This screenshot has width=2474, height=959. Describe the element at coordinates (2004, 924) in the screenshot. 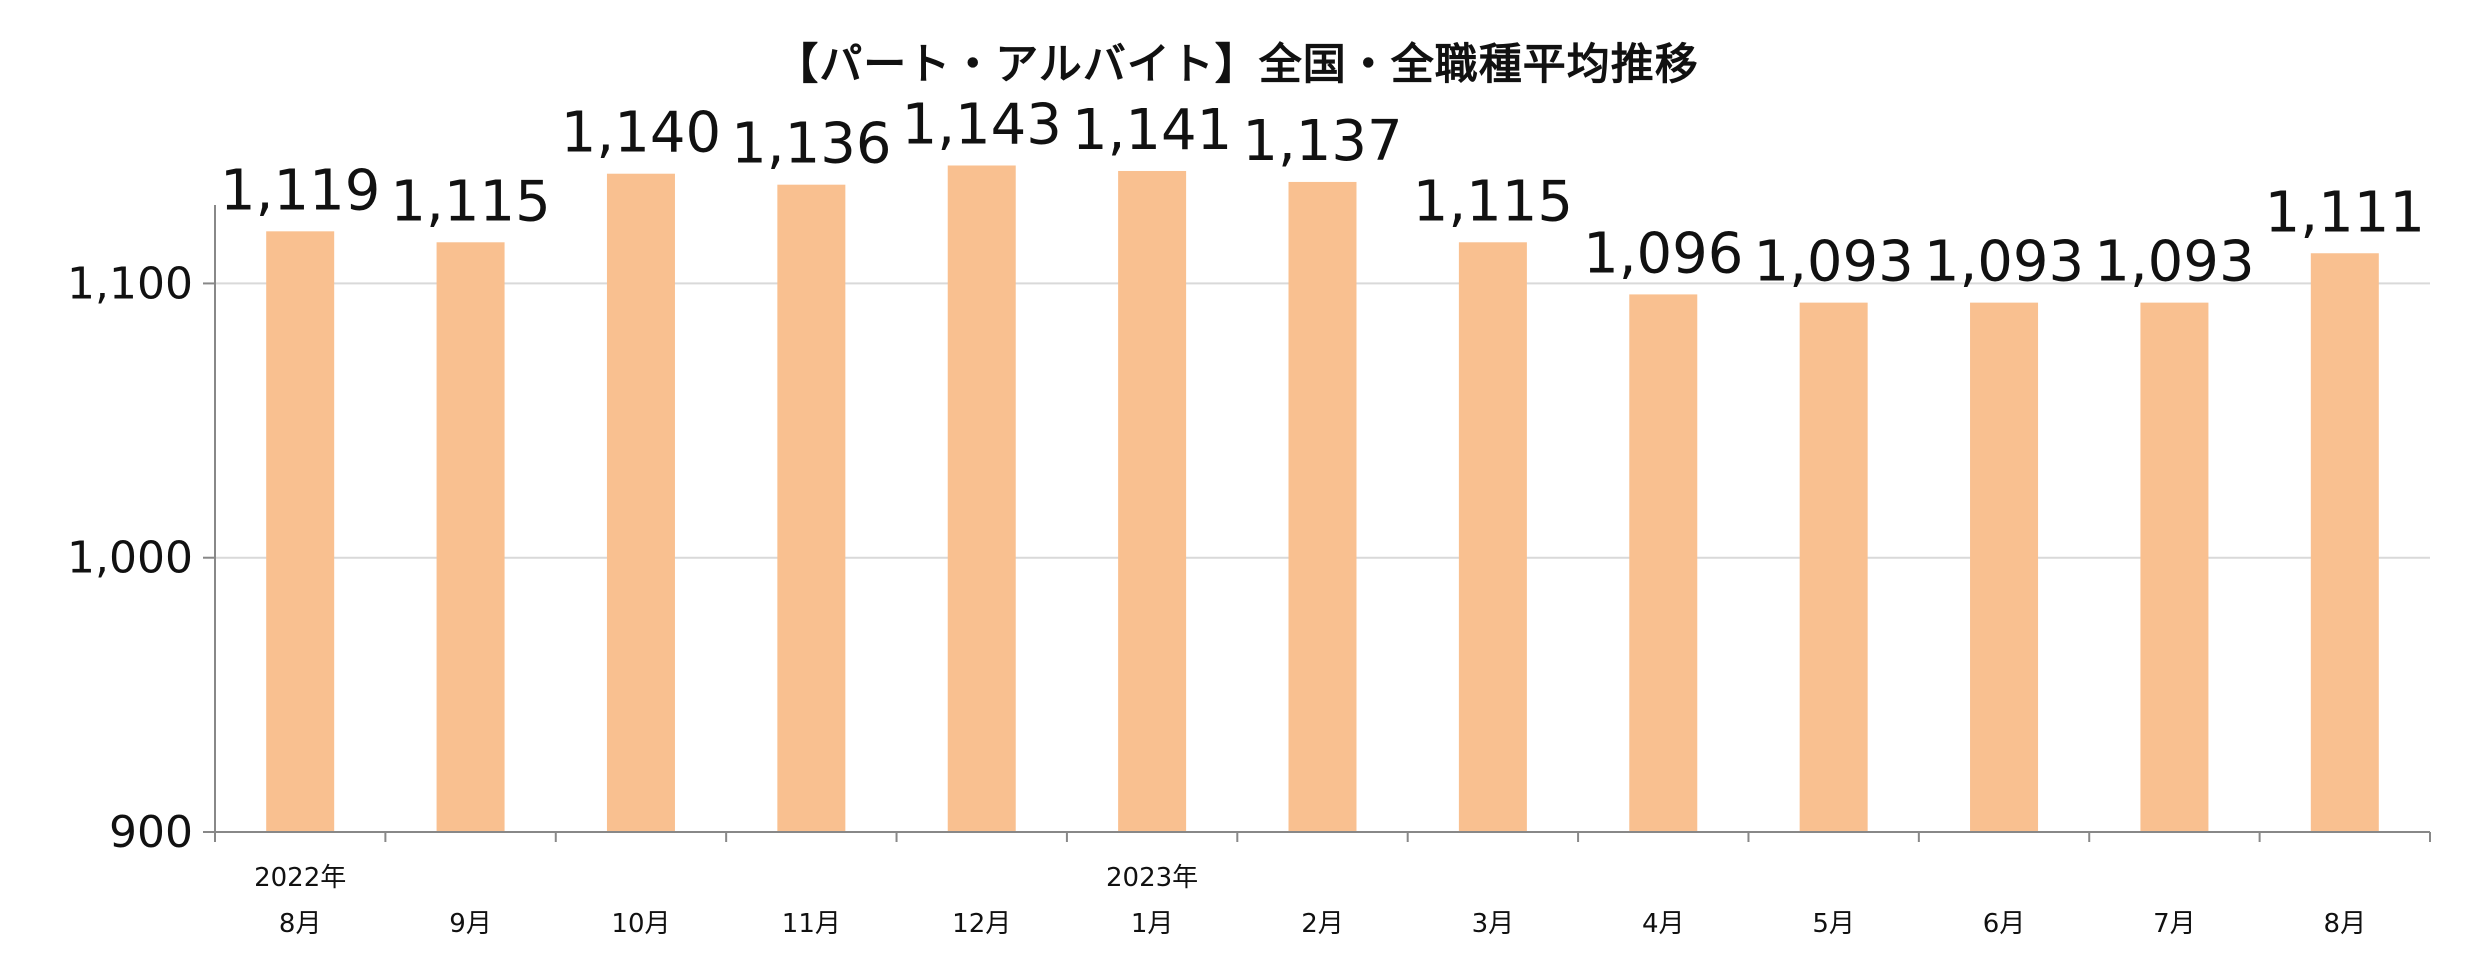

I see `x-tick-label: 6月` at that location.